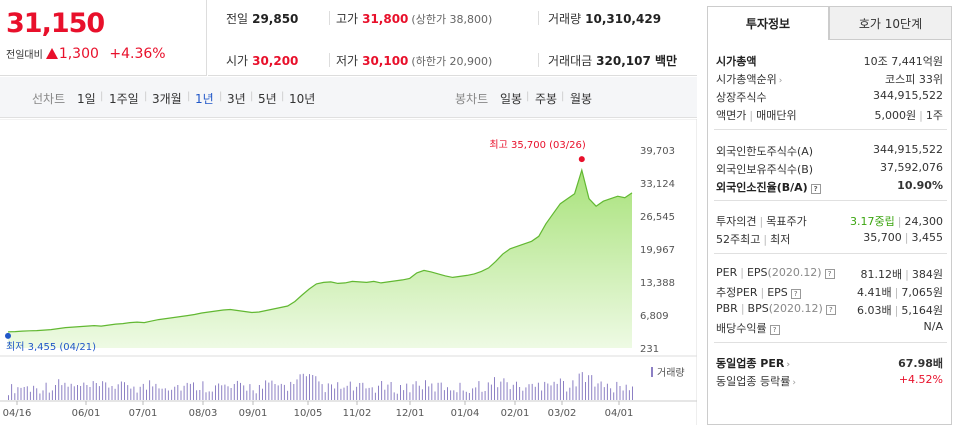 The height and width of the screenshot is (425, 957). Describe the element at coordinates (49, 99) in the screenshot. I see `line-chart-label: 선차트` at that location.